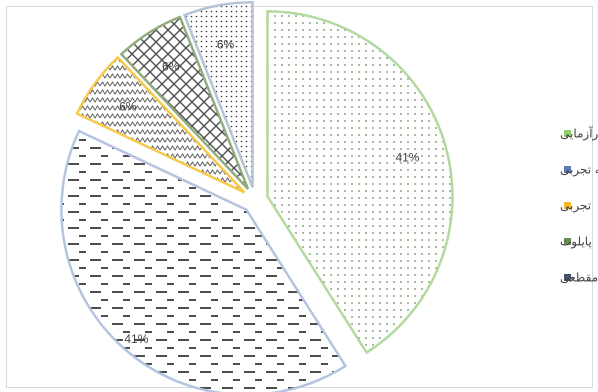 Image resolution: width=598 pixels, height=392 pixels. Describe the element at coordinates (579, 170) in the screenshot. I see `legend-label-2: نیمه تجربی` at that location.